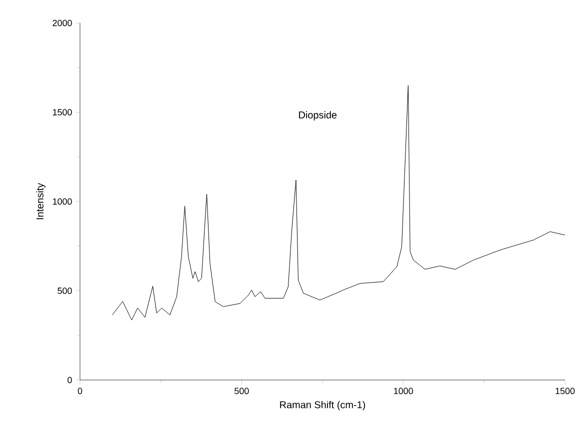 This screenshot has width=582, height=436. I want to click on y-axis-title: Intensity, so click(41, 201).